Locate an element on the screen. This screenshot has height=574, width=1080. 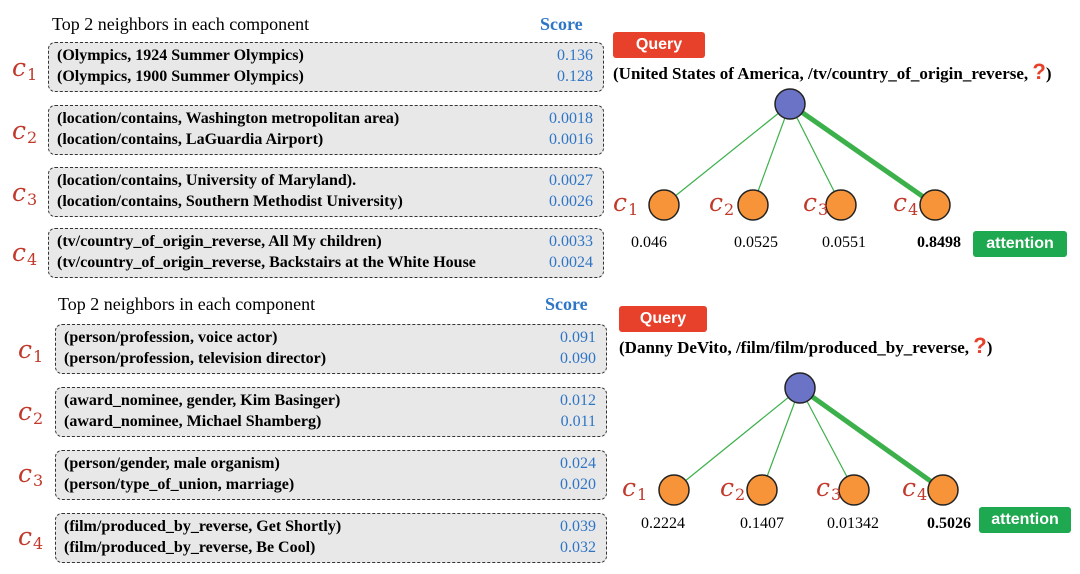
neighbor-row: (film/produced_by_reverse, Be Cool) 0.032 is located at coordinates (330, 550).